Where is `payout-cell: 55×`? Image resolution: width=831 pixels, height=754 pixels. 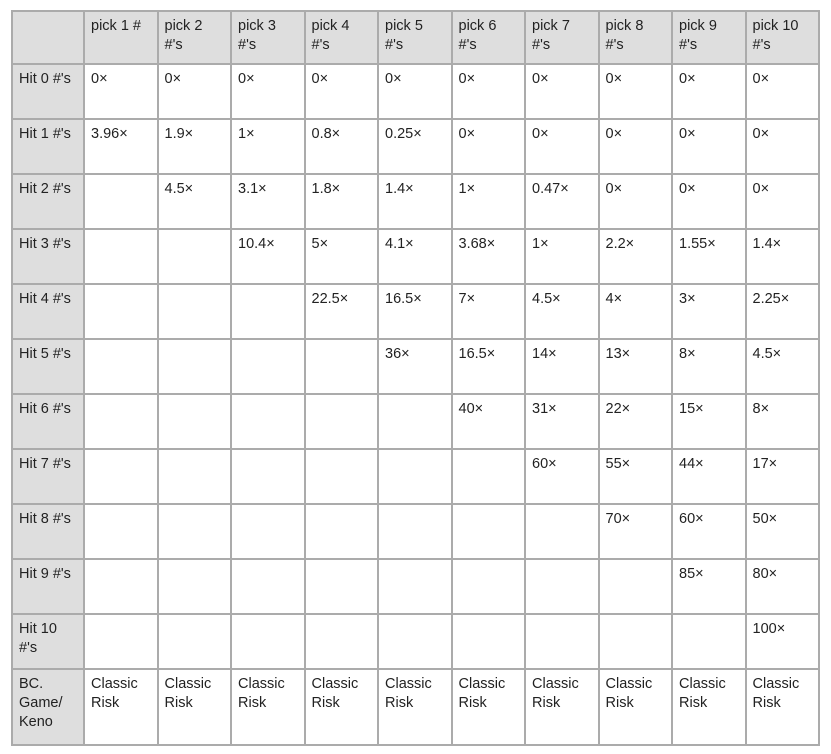 payout-cell: 55× is located at coordinates (635, 476).